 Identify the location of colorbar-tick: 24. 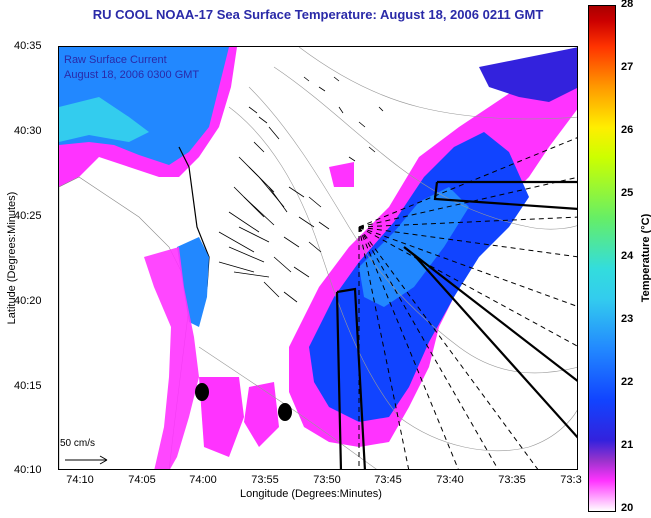
(627, 256).